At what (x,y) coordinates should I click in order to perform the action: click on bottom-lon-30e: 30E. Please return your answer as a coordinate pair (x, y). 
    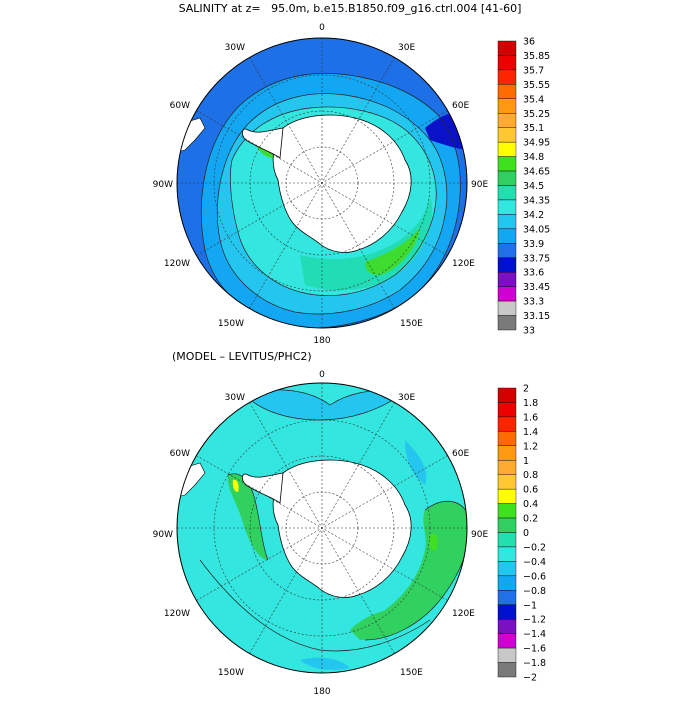
    Looking at the image, I should click on (406, 398).